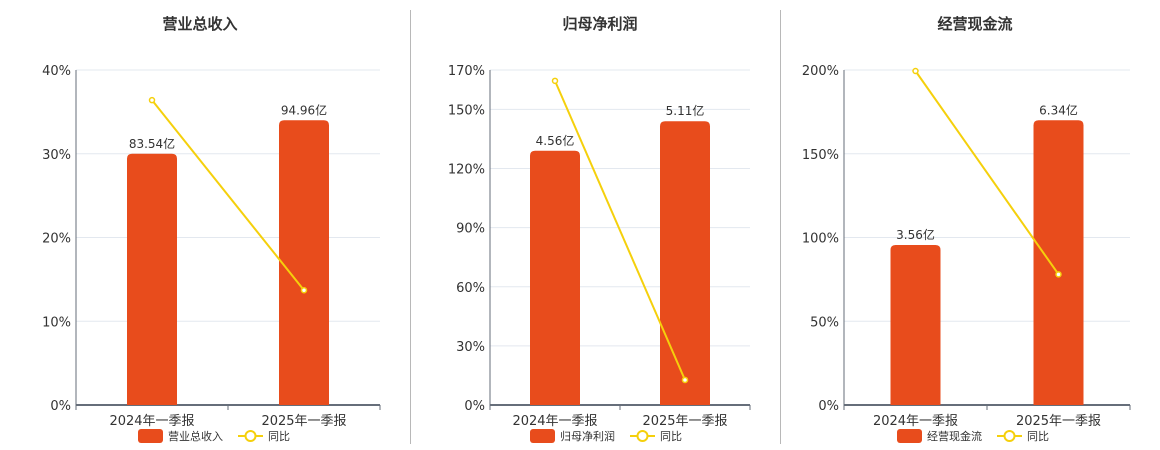 This screenshot has width=1160, height=450. Describe the element at coordinates (820, 71) in the screenshot. I see `y-tick-label: 200%` at that location.